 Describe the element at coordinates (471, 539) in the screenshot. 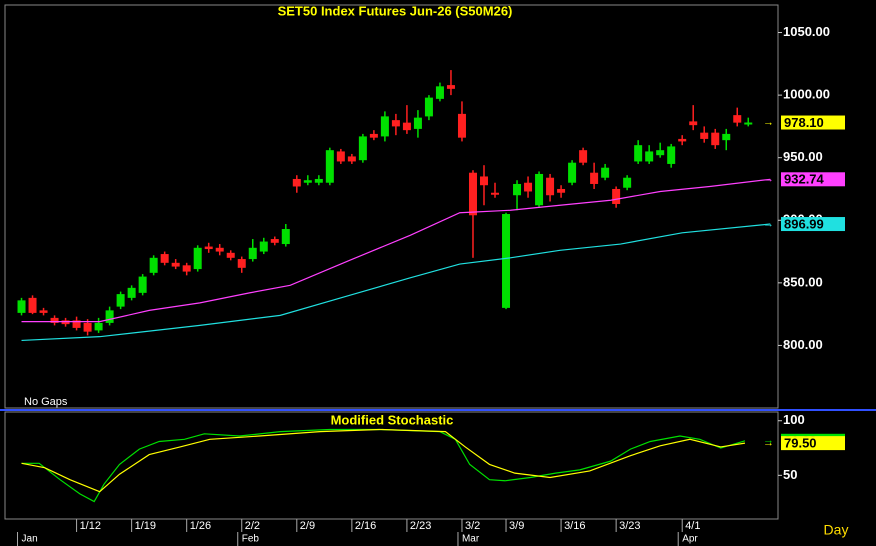

I see `month-label: Mar` at that location.